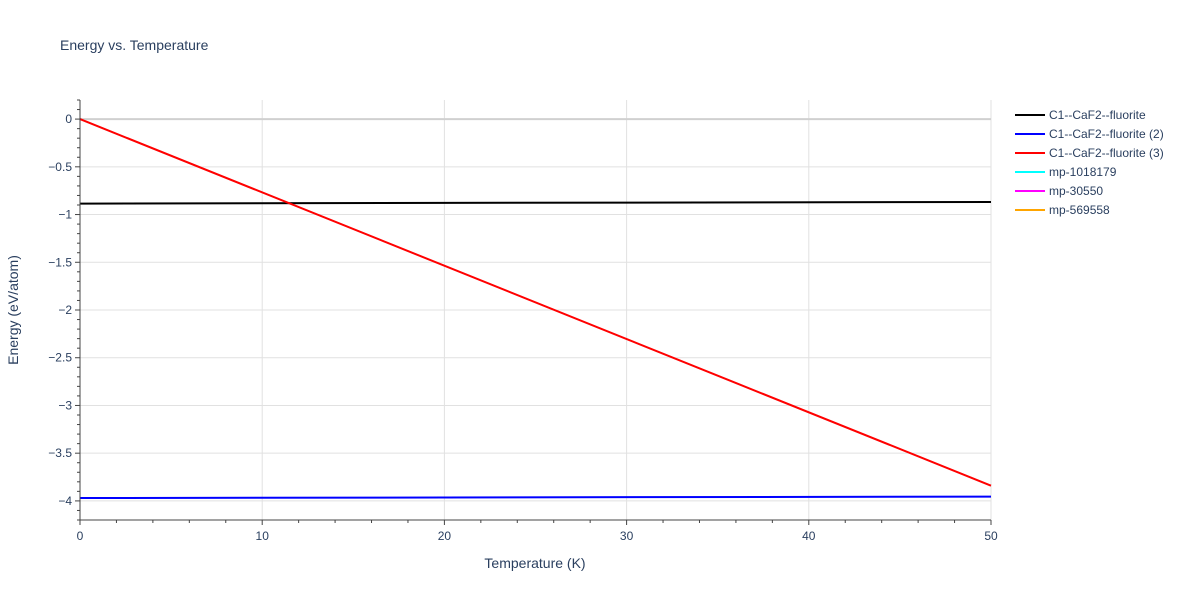  What do you see at coordinates (68, 119) in the screenshot?
I see `y-tick-label: 0` at bounding box center [68, 119].